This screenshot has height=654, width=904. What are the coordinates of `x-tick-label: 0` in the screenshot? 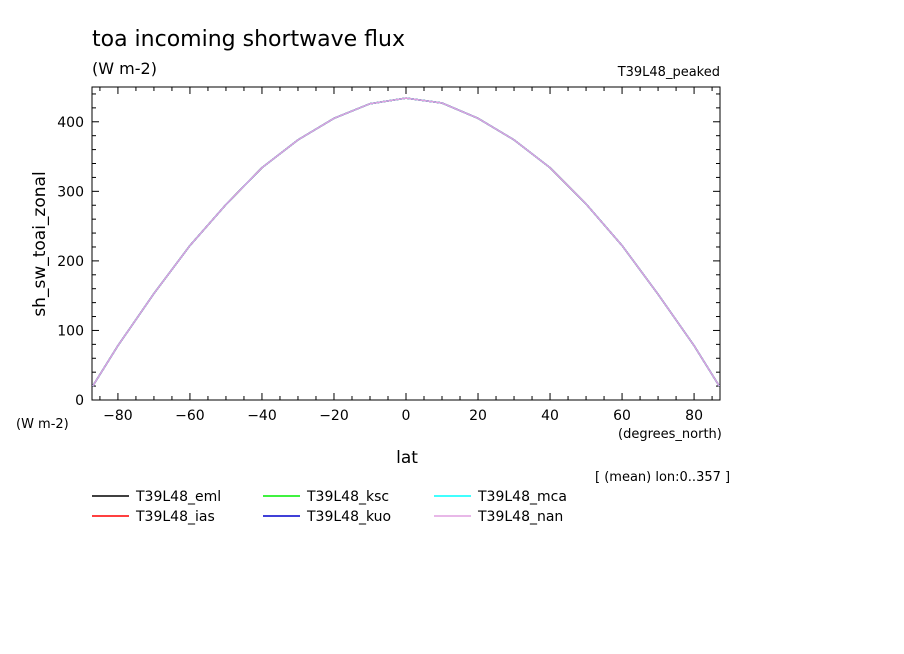 It's located at (406, 416).